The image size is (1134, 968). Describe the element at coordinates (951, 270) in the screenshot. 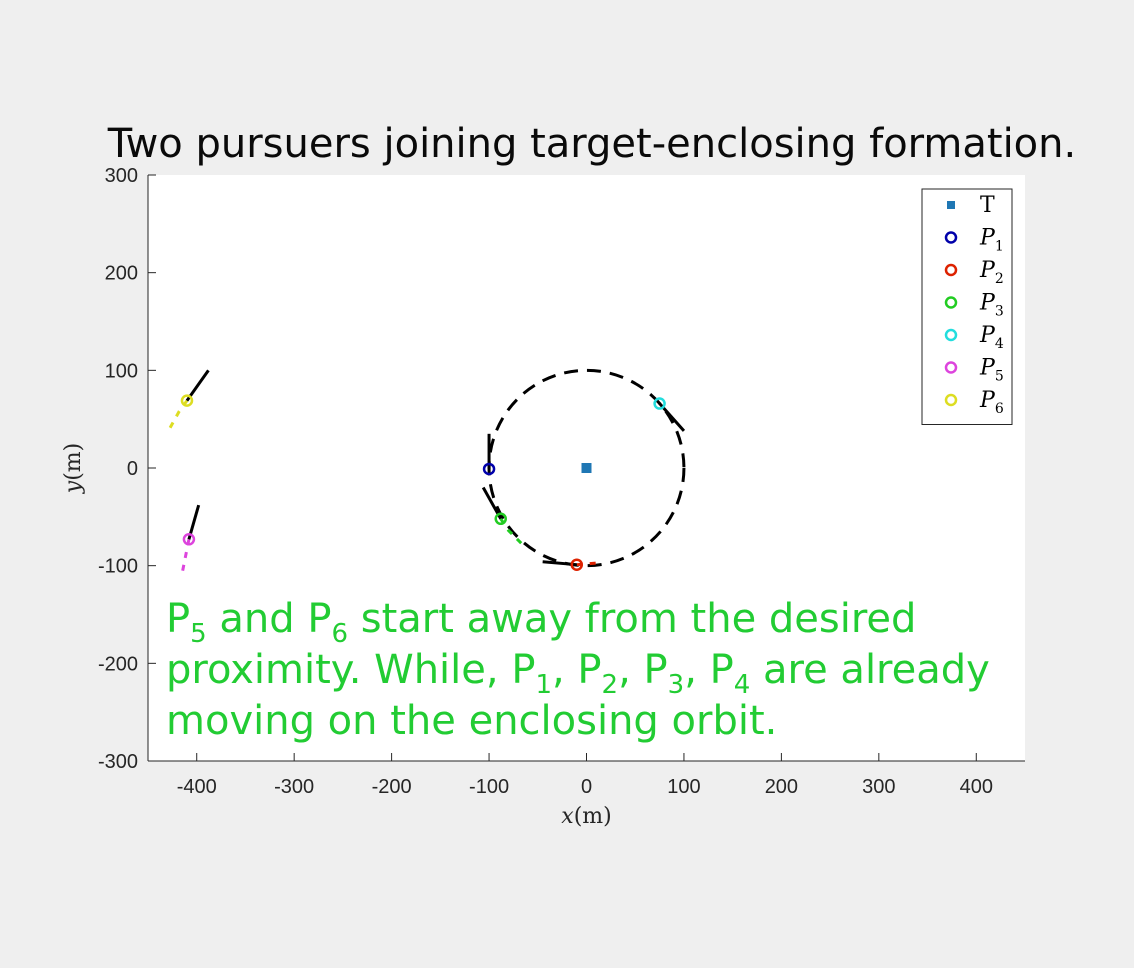

I see `legend-p2-icon` at that location.